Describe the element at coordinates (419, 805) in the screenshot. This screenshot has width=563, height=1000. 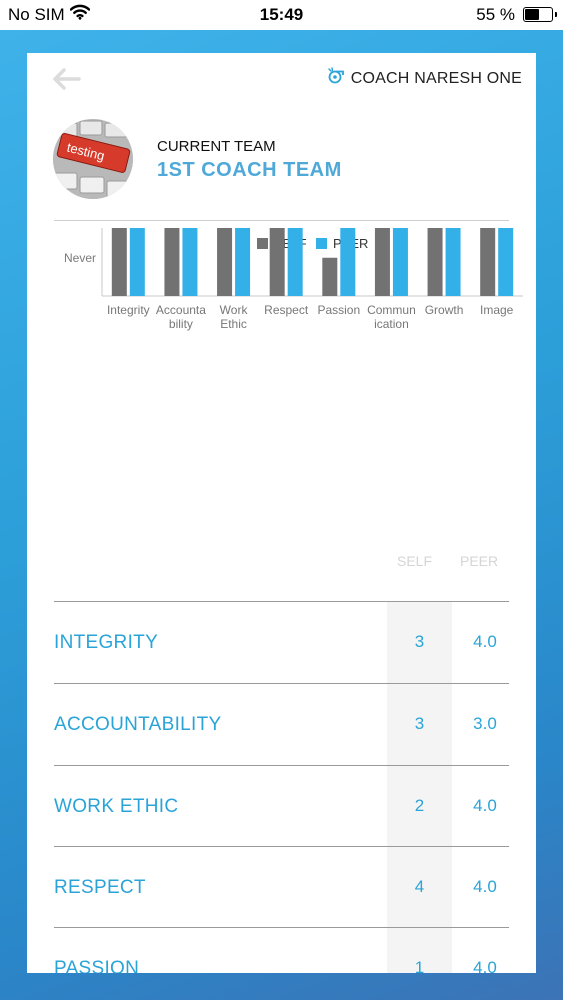
I see `row-self-score: 2` at that location.